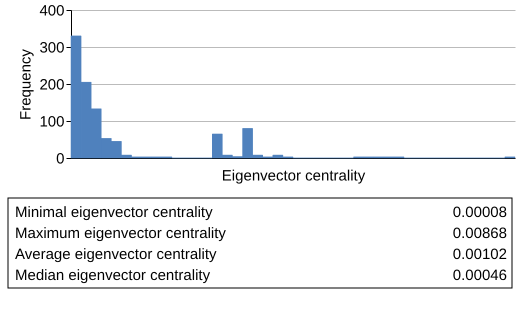 The height and width of the screenshot is (322, 520). What do you see at coordinates (113, 275) in the screenshot?
I see `text: Median eigenvector centrality` at bounding box center [113, 275].